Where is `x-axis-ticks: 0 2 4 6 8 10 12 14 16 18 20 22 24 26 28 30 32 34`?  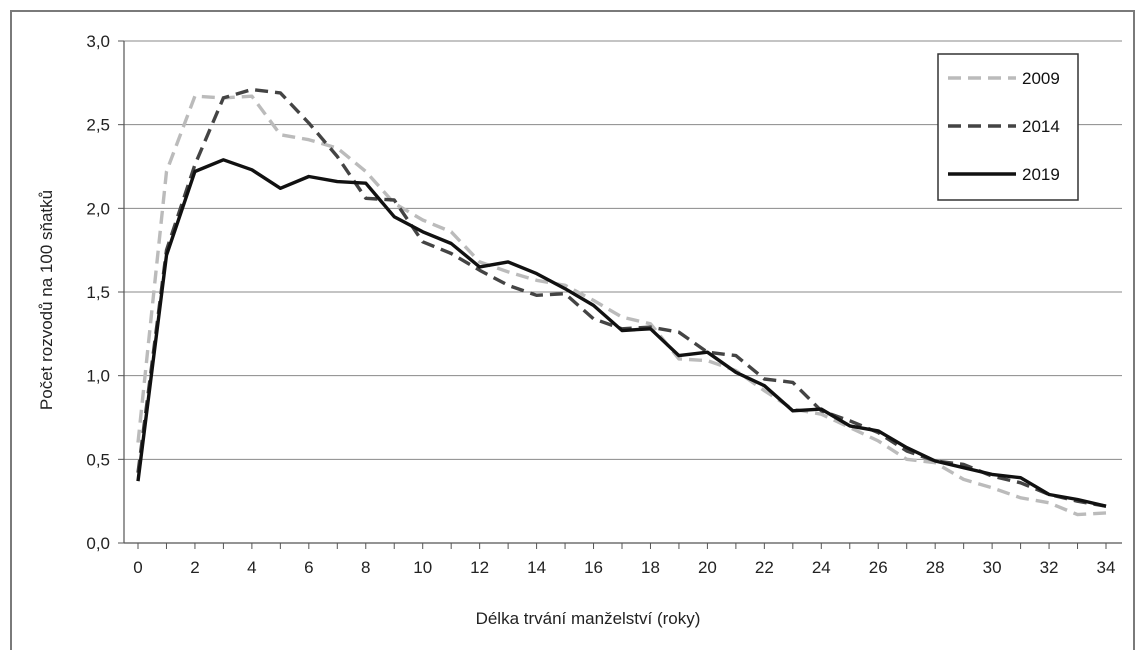 x-axis-ticks: 0 2 4 6 8 10 12 14 16 18 20 22 24 26 28 30 32 34 is located at coordinates (624, 560).